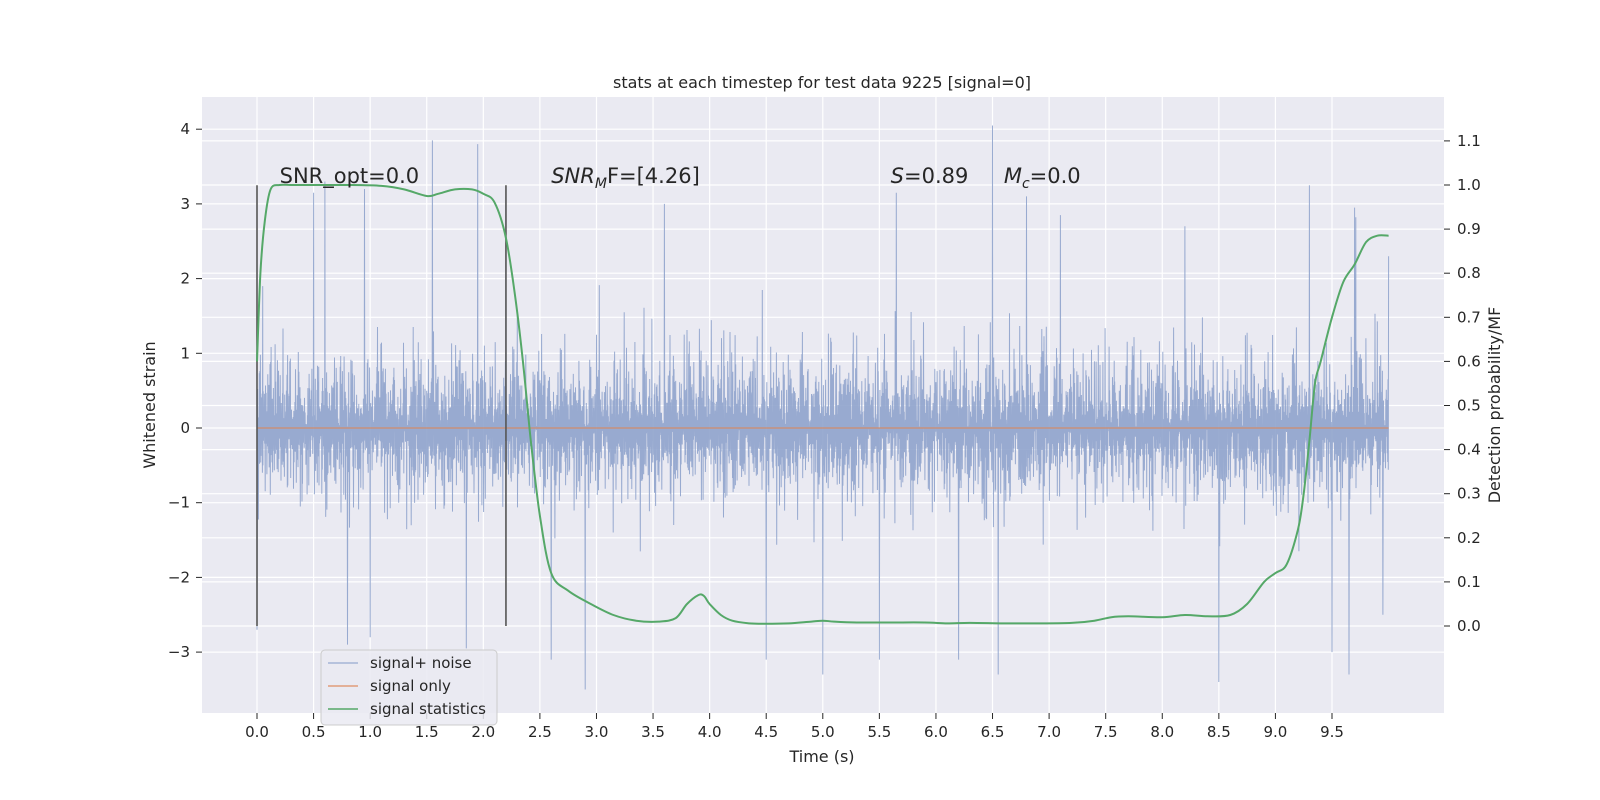 Image resolution: width=1600 pixels, height=800 pixels. What do you see at coordinates (766, 732) in the screenshot?
I see `x-tick-label: 4.5` at bounding box center [766, 732].